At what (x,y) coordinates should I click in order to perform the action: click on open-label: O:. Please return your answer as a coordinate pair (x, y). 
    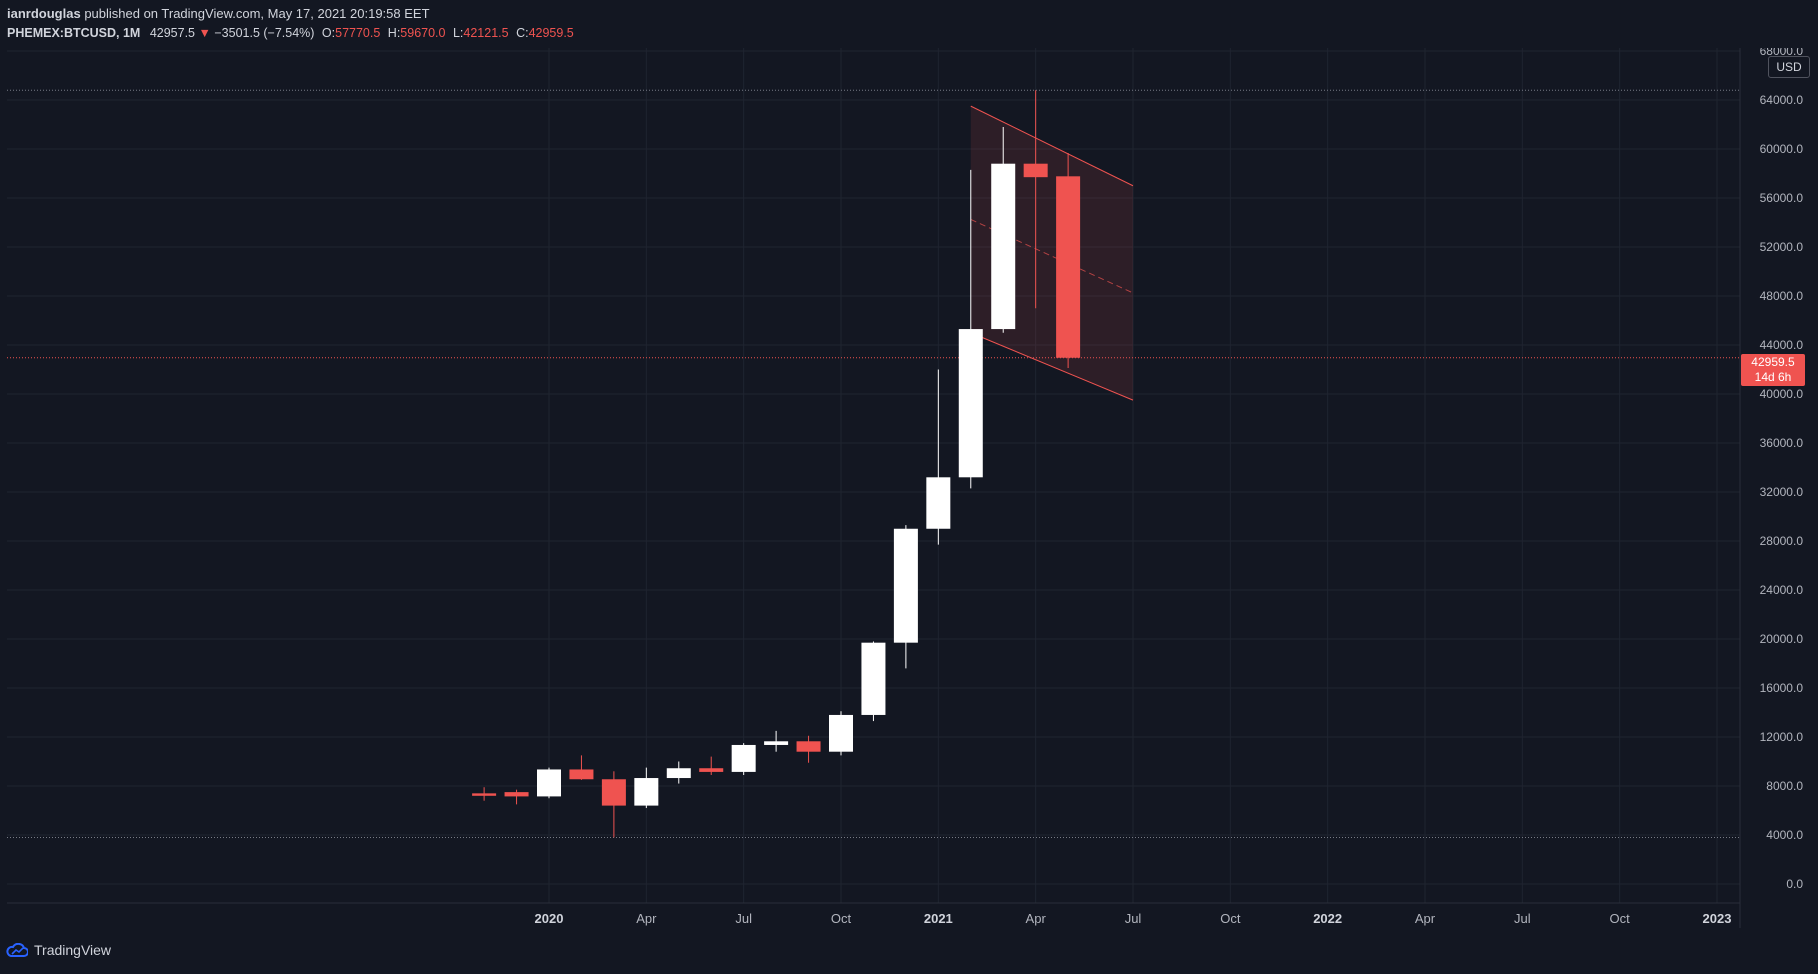
    Looking at the image, I should click on (328, 33).